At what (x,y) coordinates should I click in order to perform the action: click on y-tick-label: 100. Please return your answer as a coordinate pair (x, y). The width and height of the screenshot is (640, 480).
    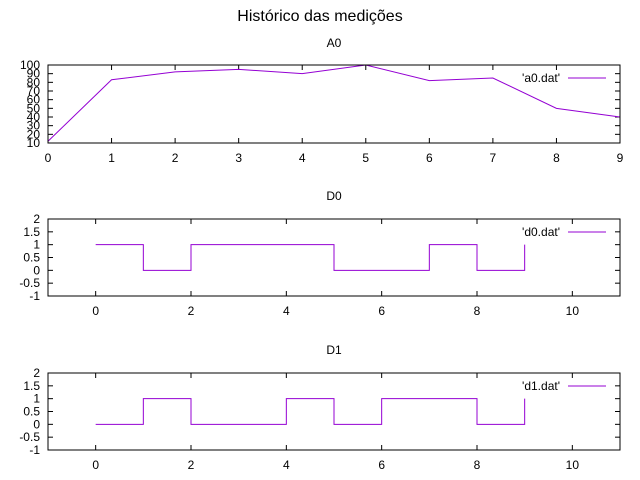
    Looking at the image, I should click on (30, 65).